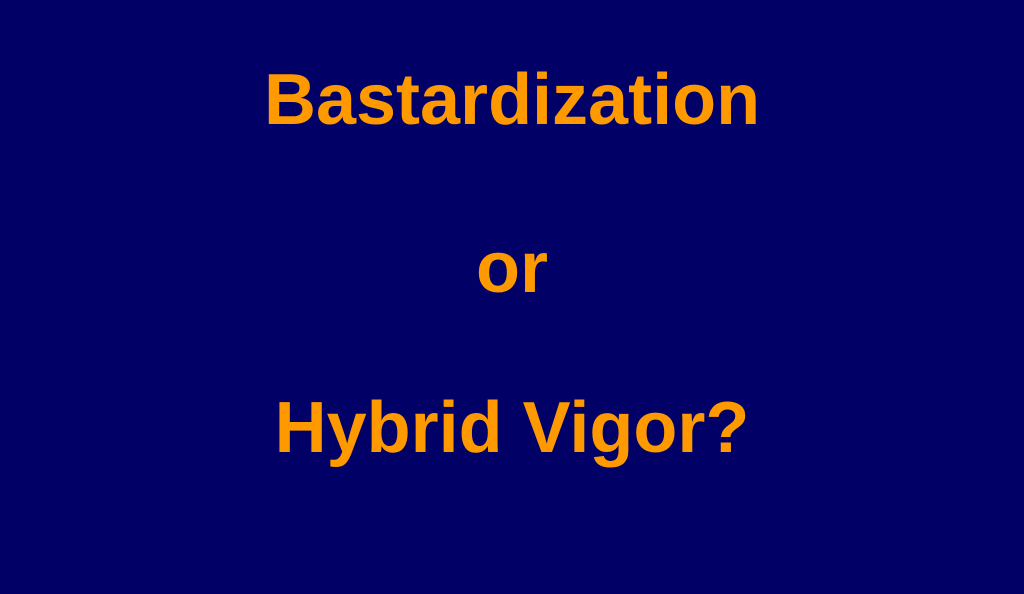  Describe the element at coordinates (512, 428) in the screenshot. I see `slide-title-line-3: Hybrid Vigor?` at that location.